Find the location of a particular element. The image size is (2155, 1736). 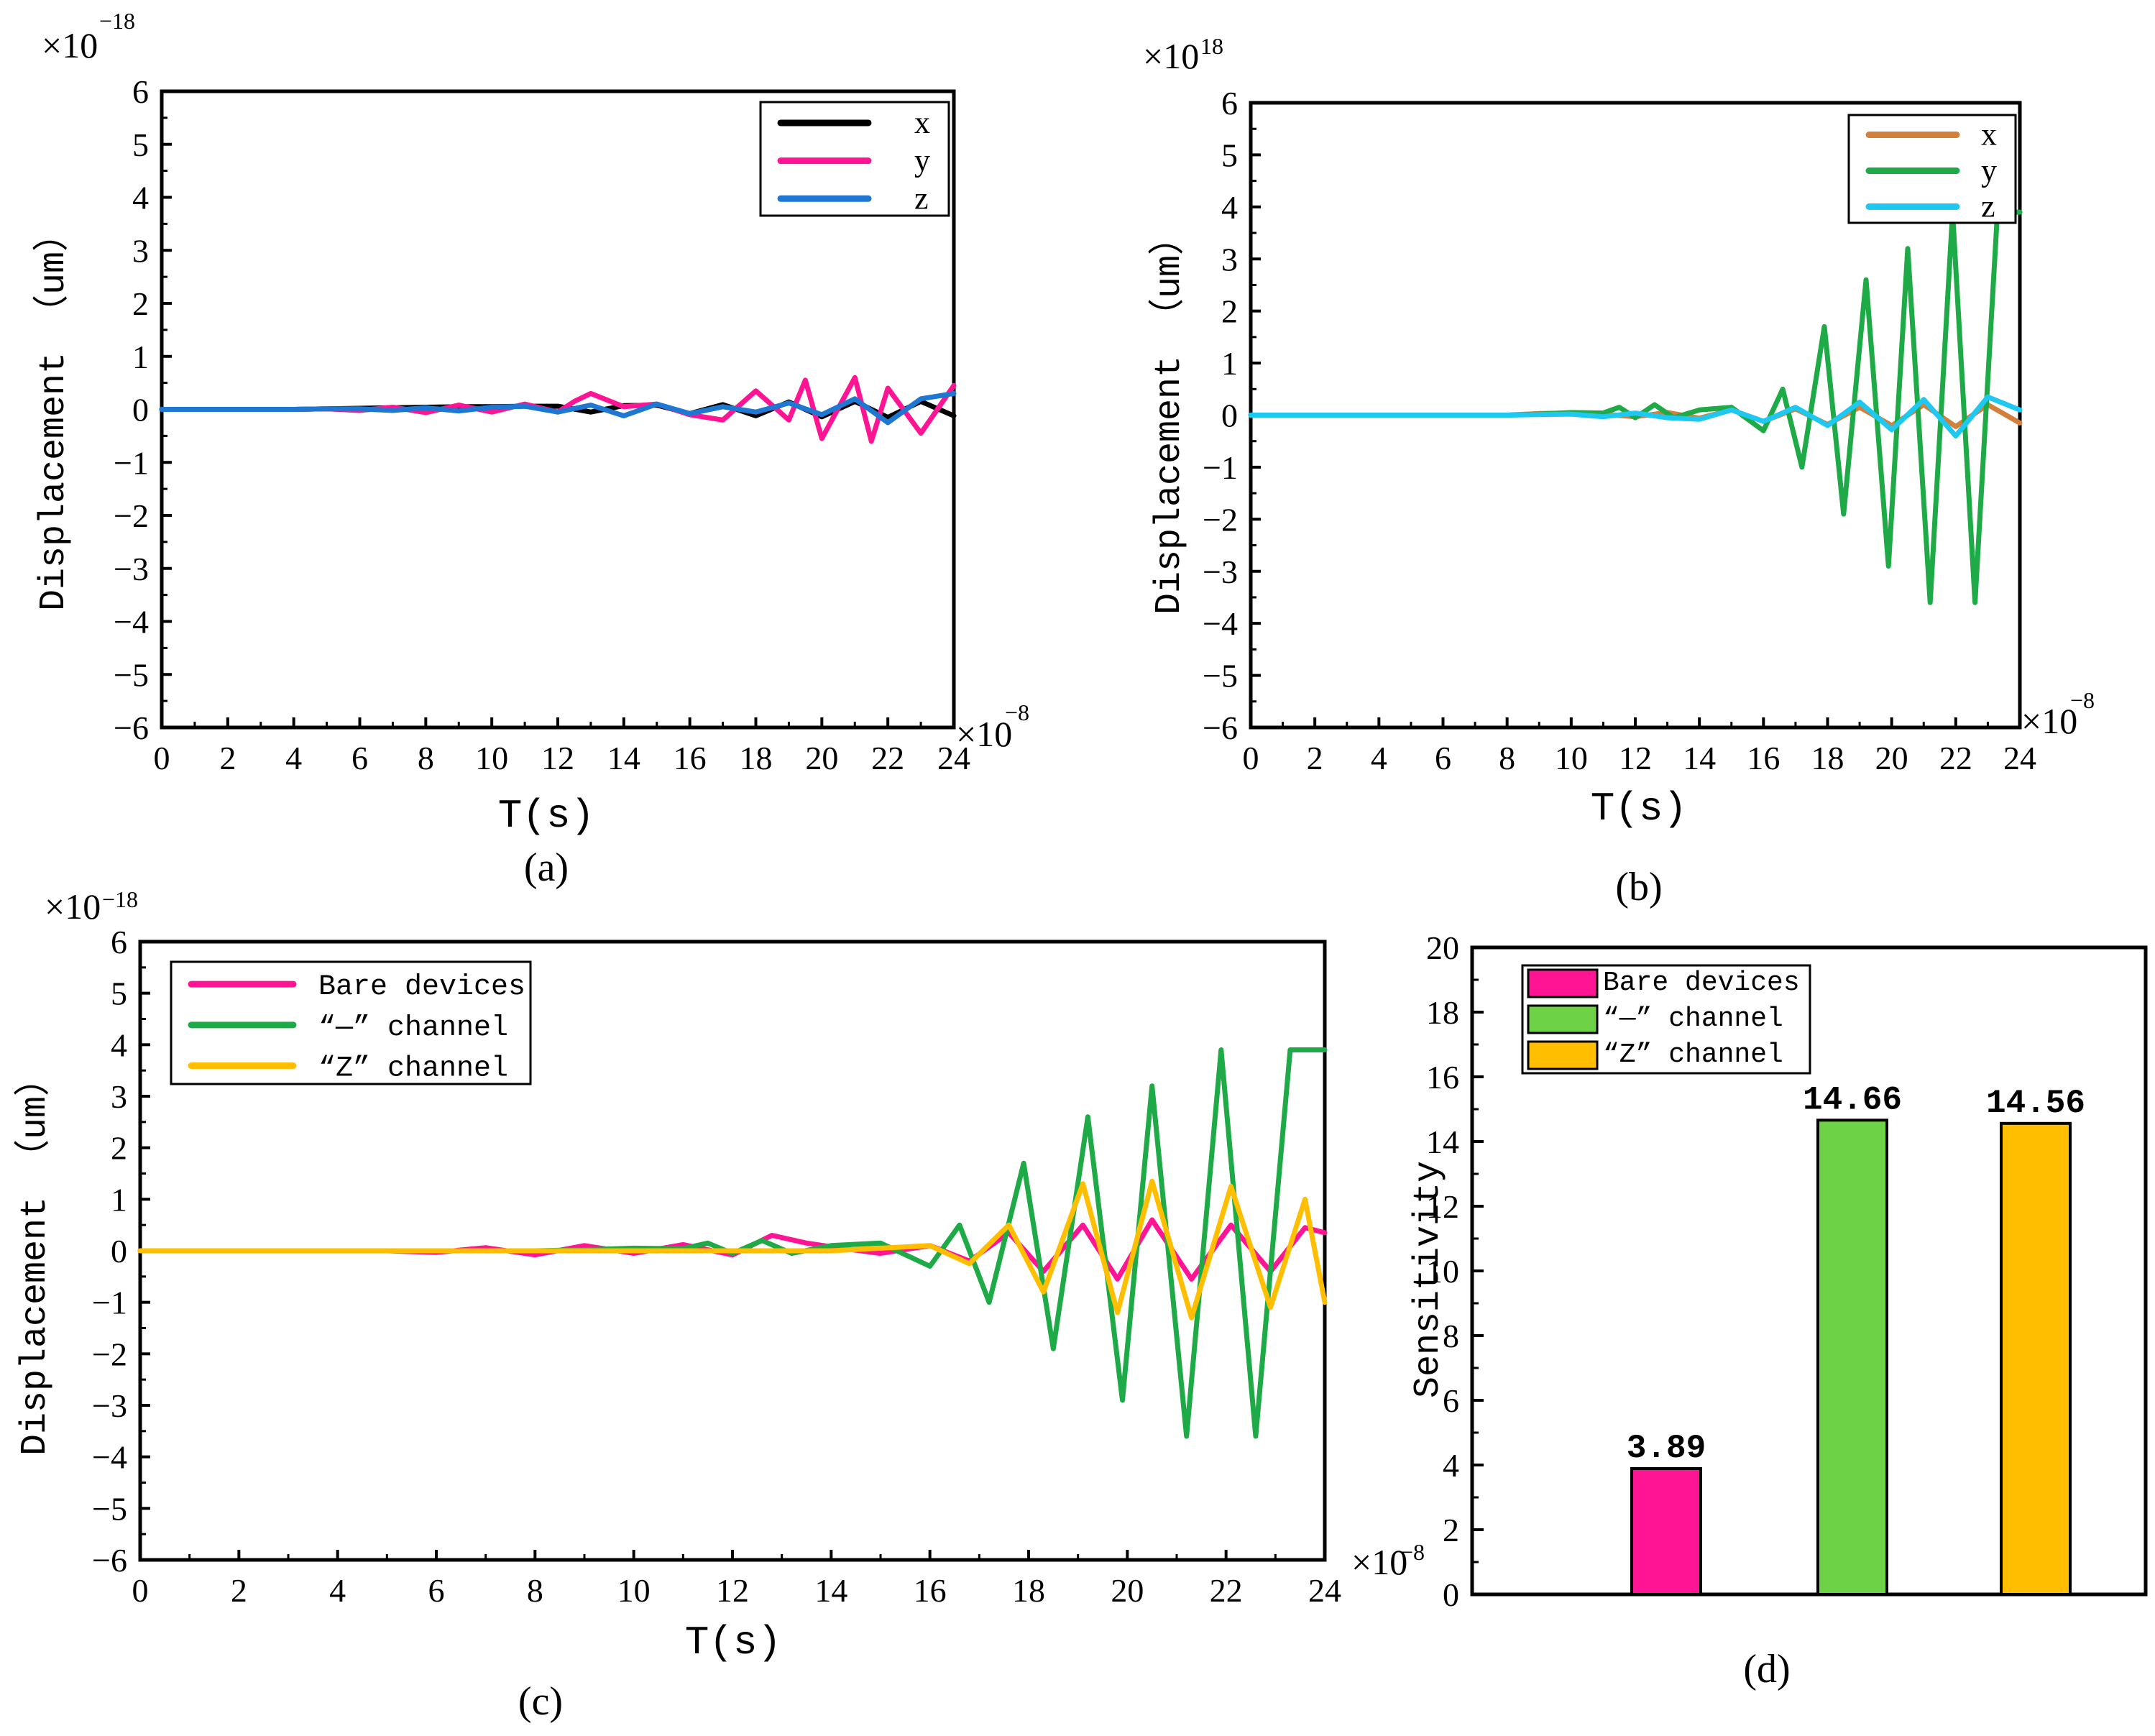

panel-caption: (b) is located at coordinates (1639, 887).